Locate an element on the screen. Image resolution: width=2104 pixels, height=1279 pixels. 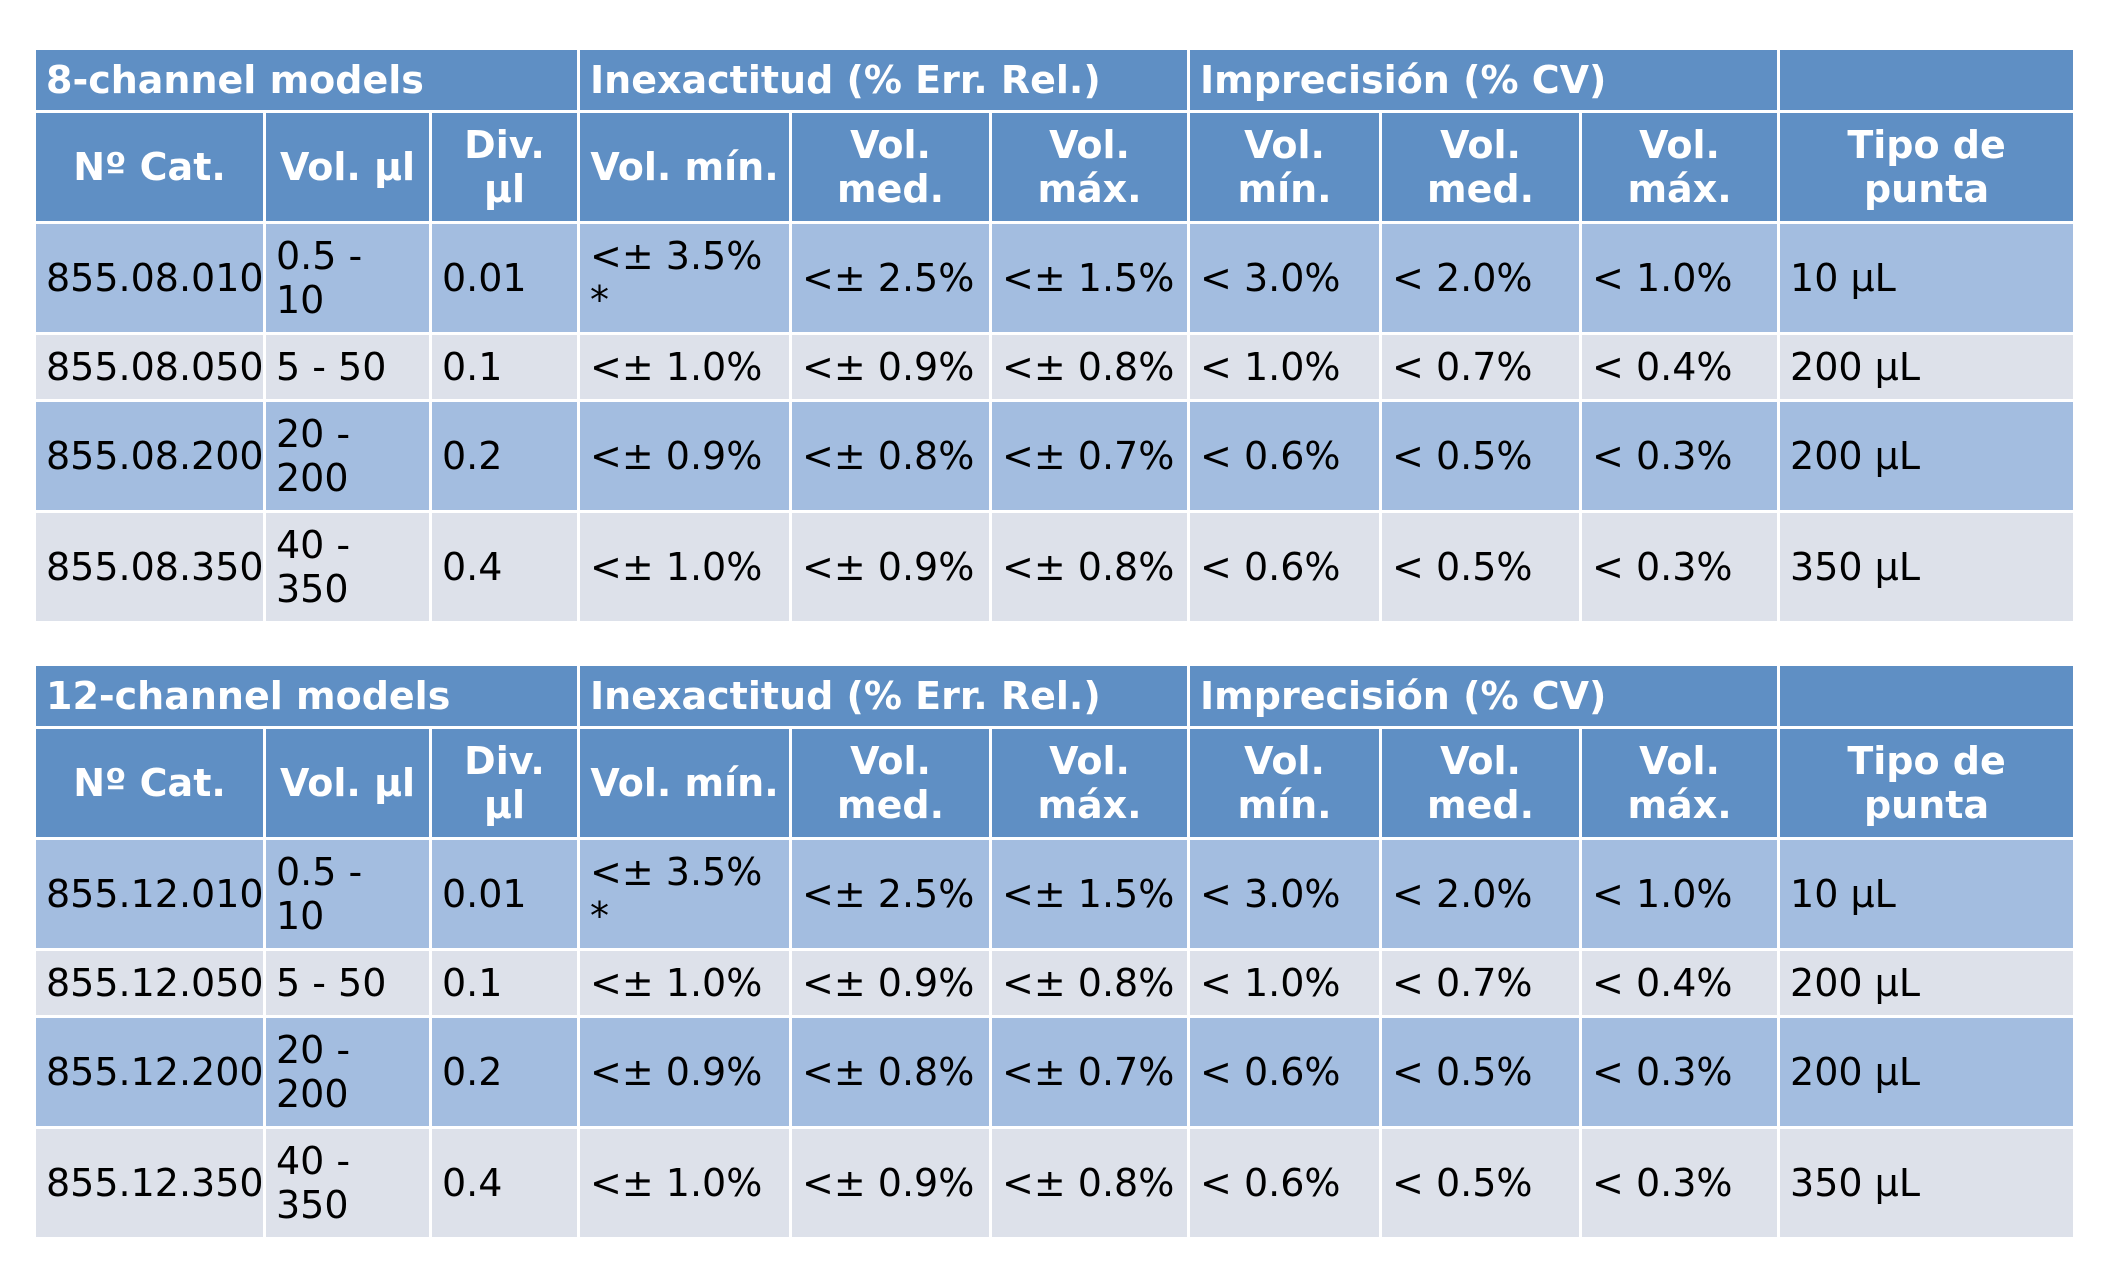
table-title: 12-channel models is located at coordinates (306, 696).